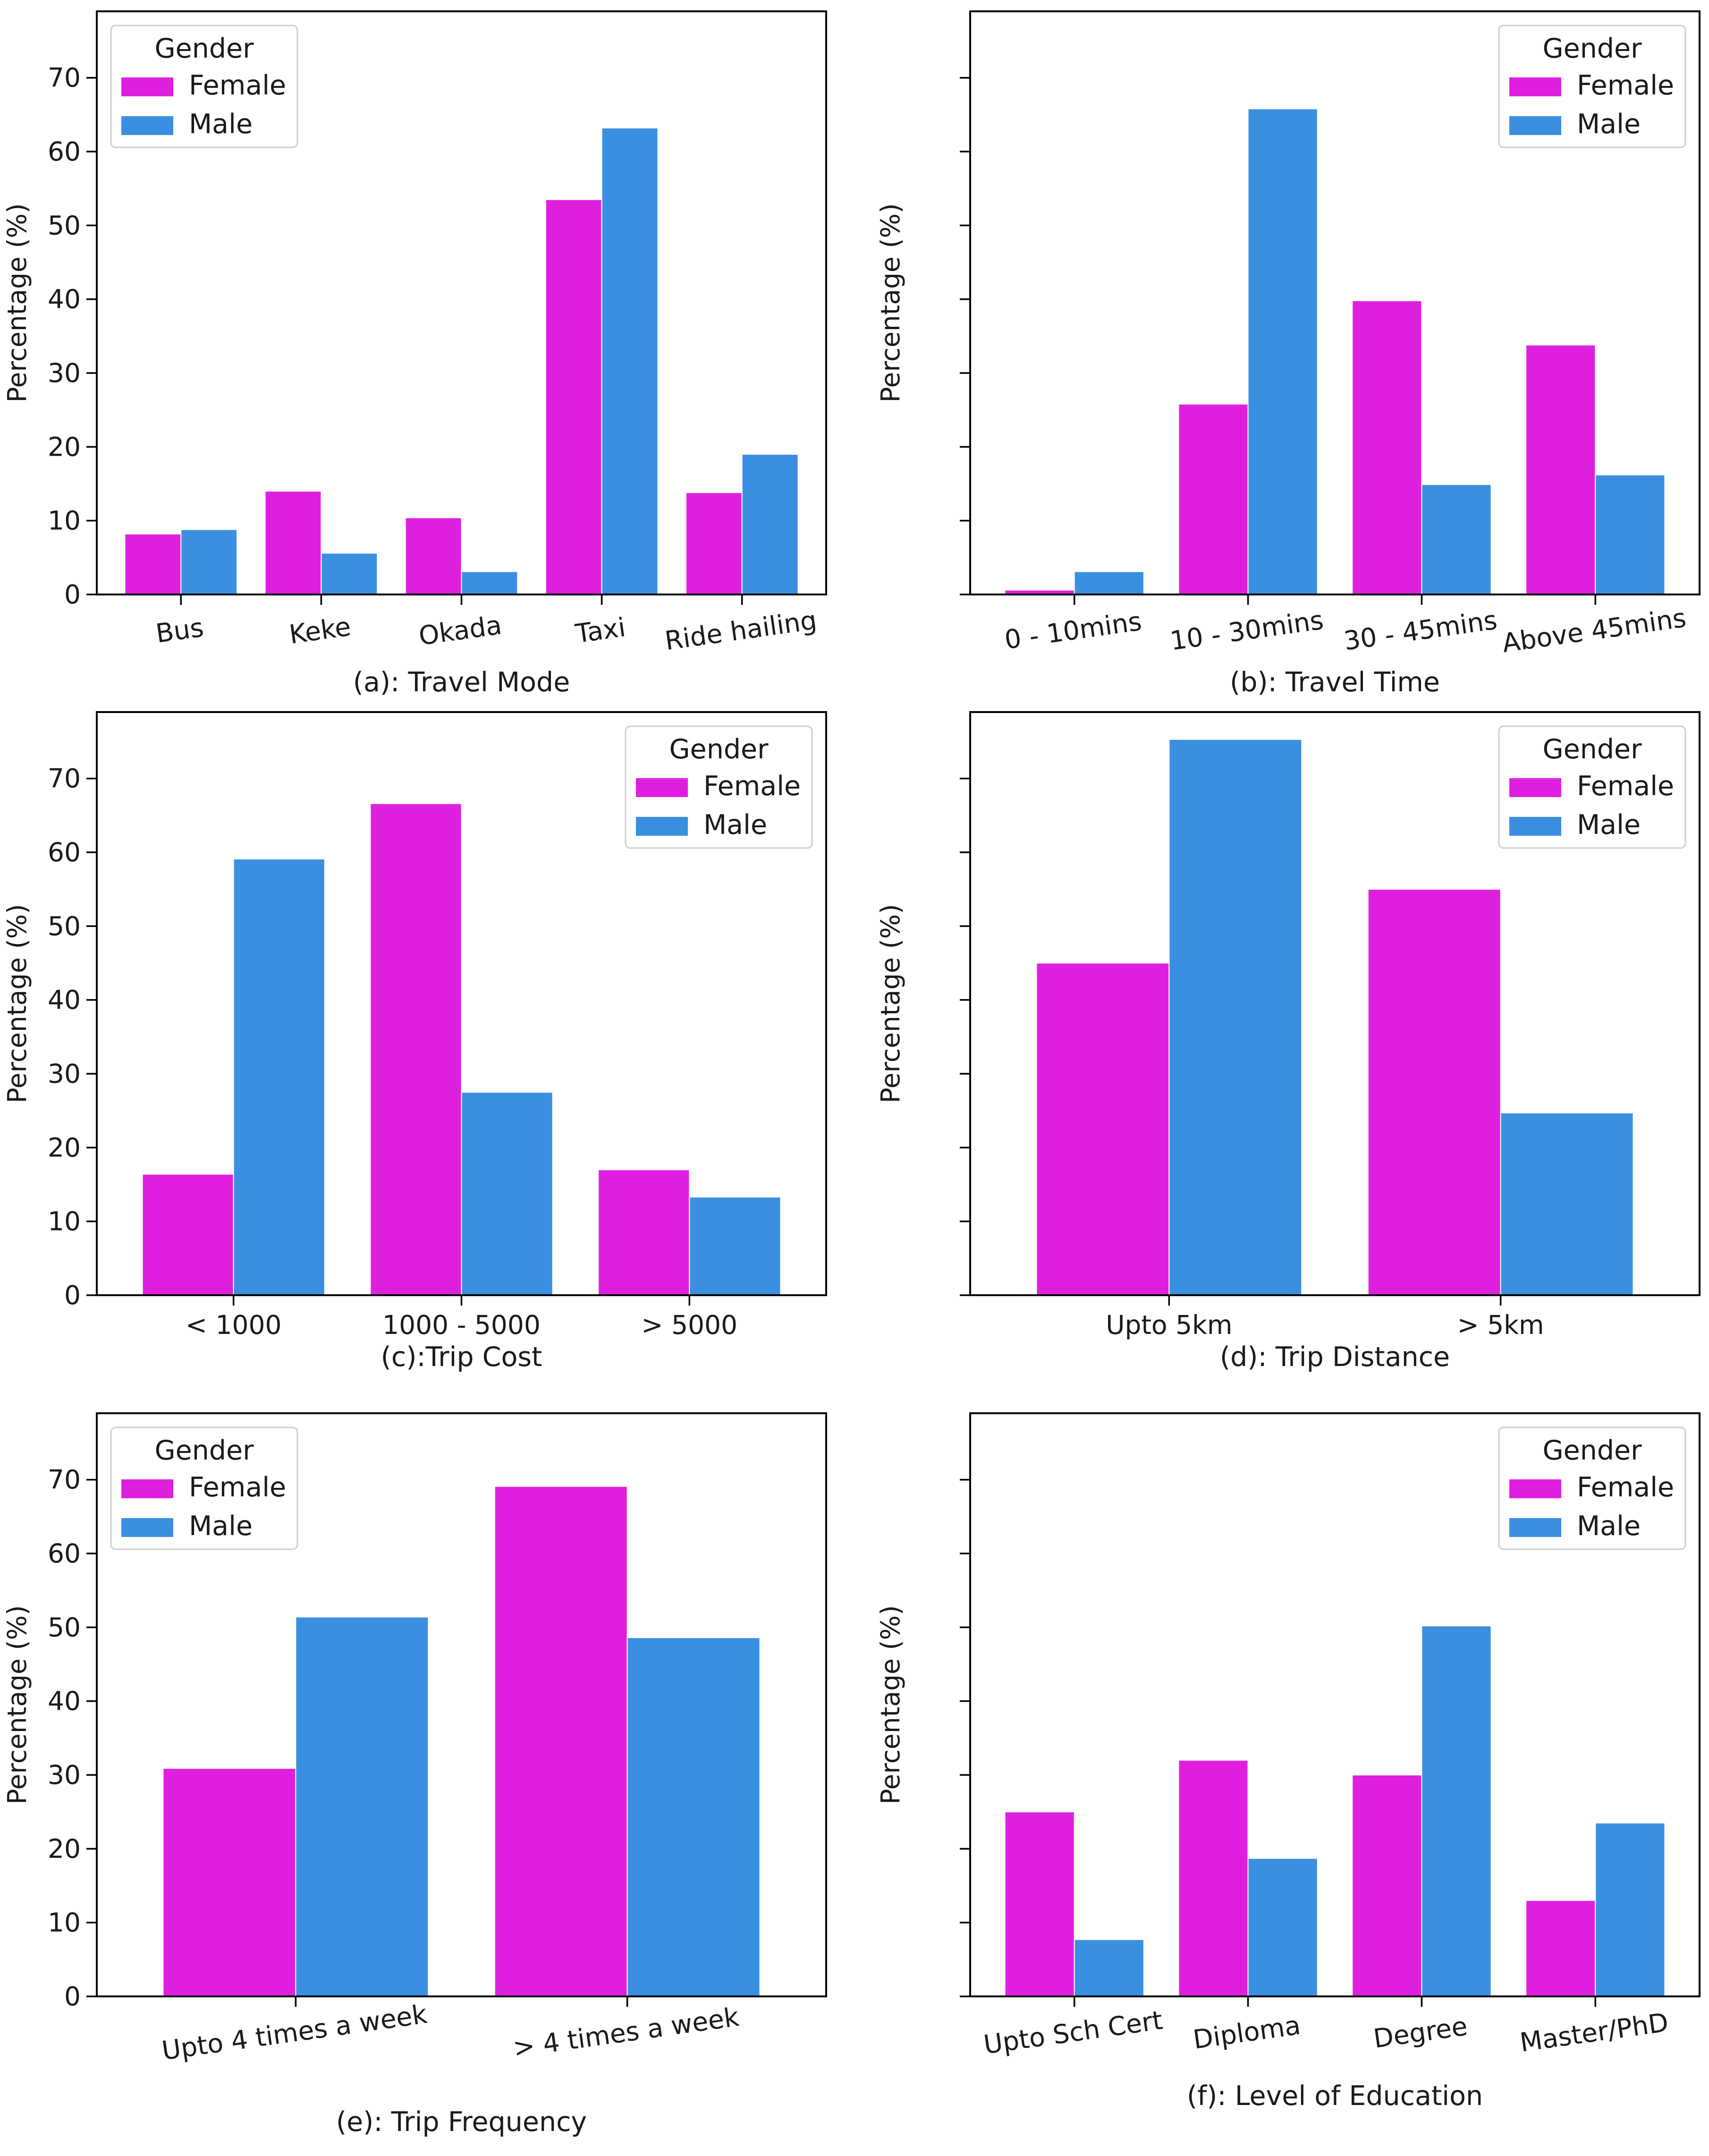  What do you see at coordinates (65, 779) in the screenshot?
I see `y-tick-label: 70` at bounding box center [65, 779].